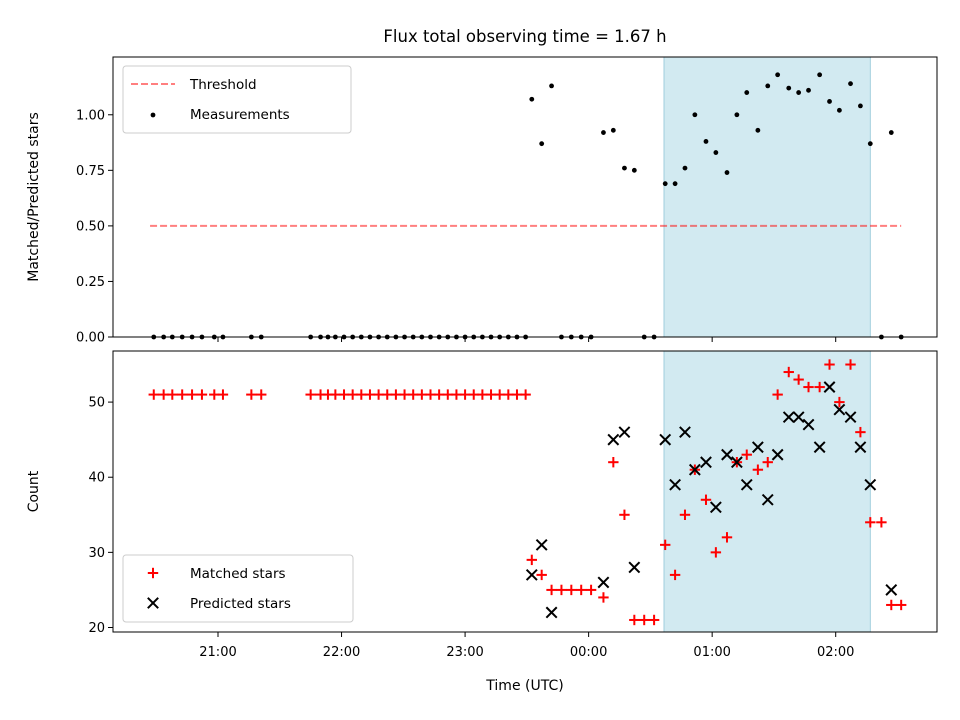 The width and height of the screenshot is (960, 720). What do you see at coordinates (767, 197) in the screenshot?
I see `top-highlight-span` at bounding box center [767, 197].